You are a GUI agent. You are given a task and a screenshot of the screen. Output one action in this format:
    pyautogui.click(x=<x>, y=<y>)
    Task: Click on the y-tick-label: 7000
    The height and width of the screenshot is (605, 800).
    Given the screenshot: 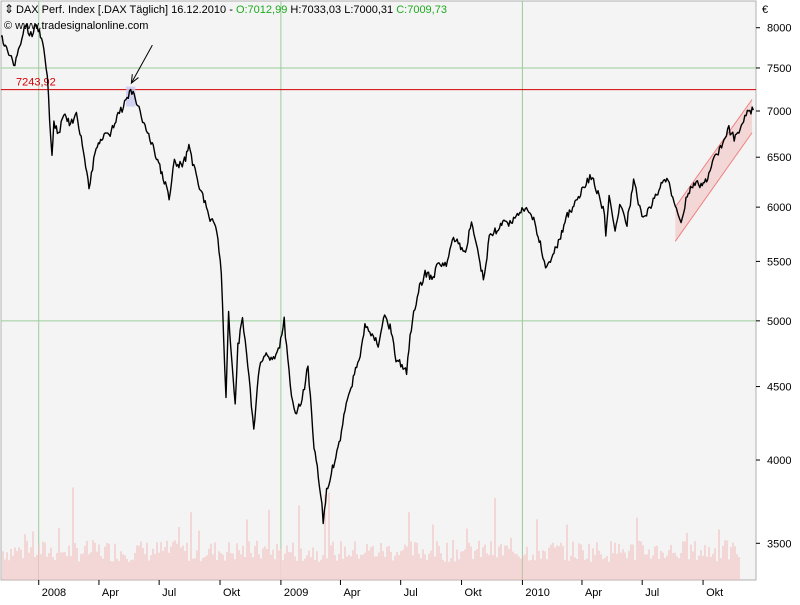 What is the action you would take?
    pyautogui.click(x=779, y=112)
    